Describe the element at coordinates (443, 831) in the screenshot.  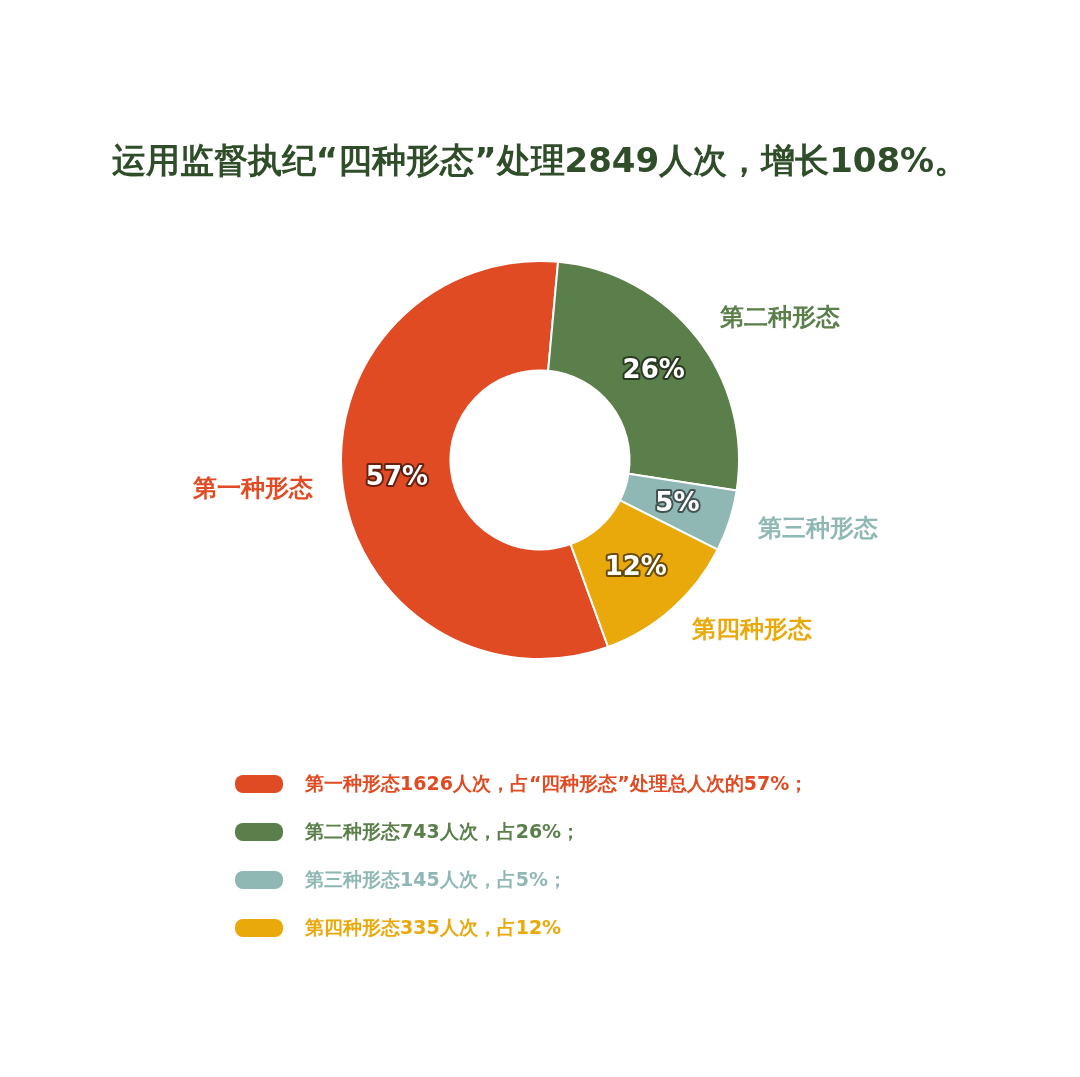
I see `text: 第二种形态743人次，占26%；` at that location.